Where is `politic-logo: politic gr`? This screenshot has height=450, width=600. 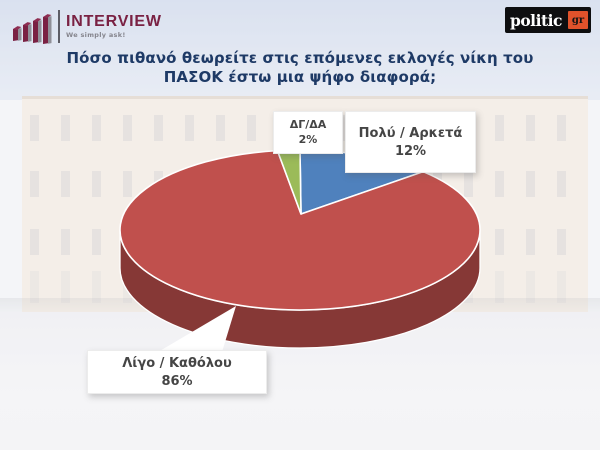
politic-logo: politic gr is located at coordinates (548, 20).